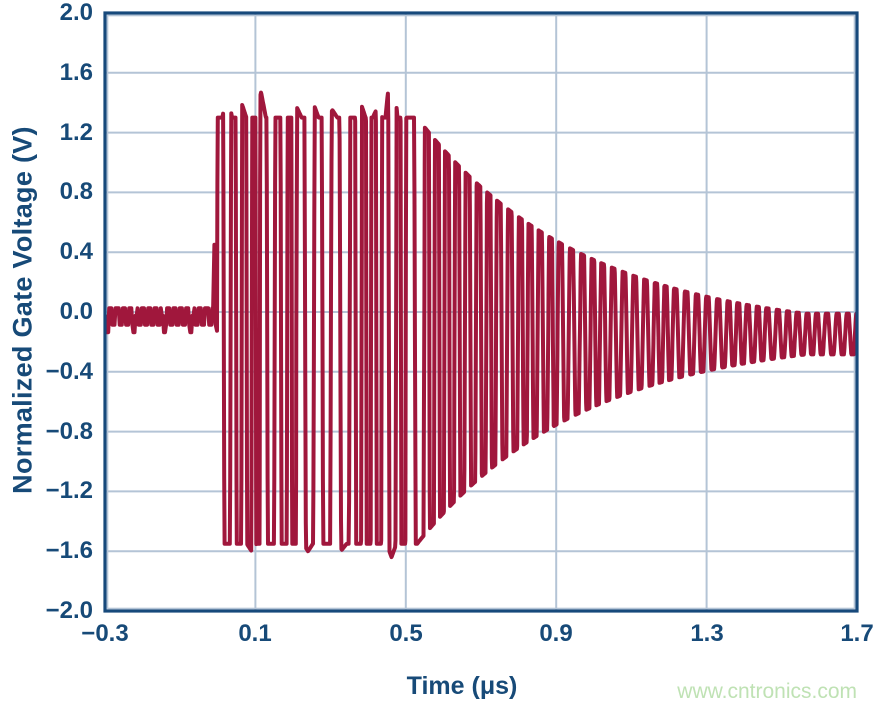  Describe the element at coordinates (76, 132) in the screenshot. I see `y-tick-label: 1.2` at that location.